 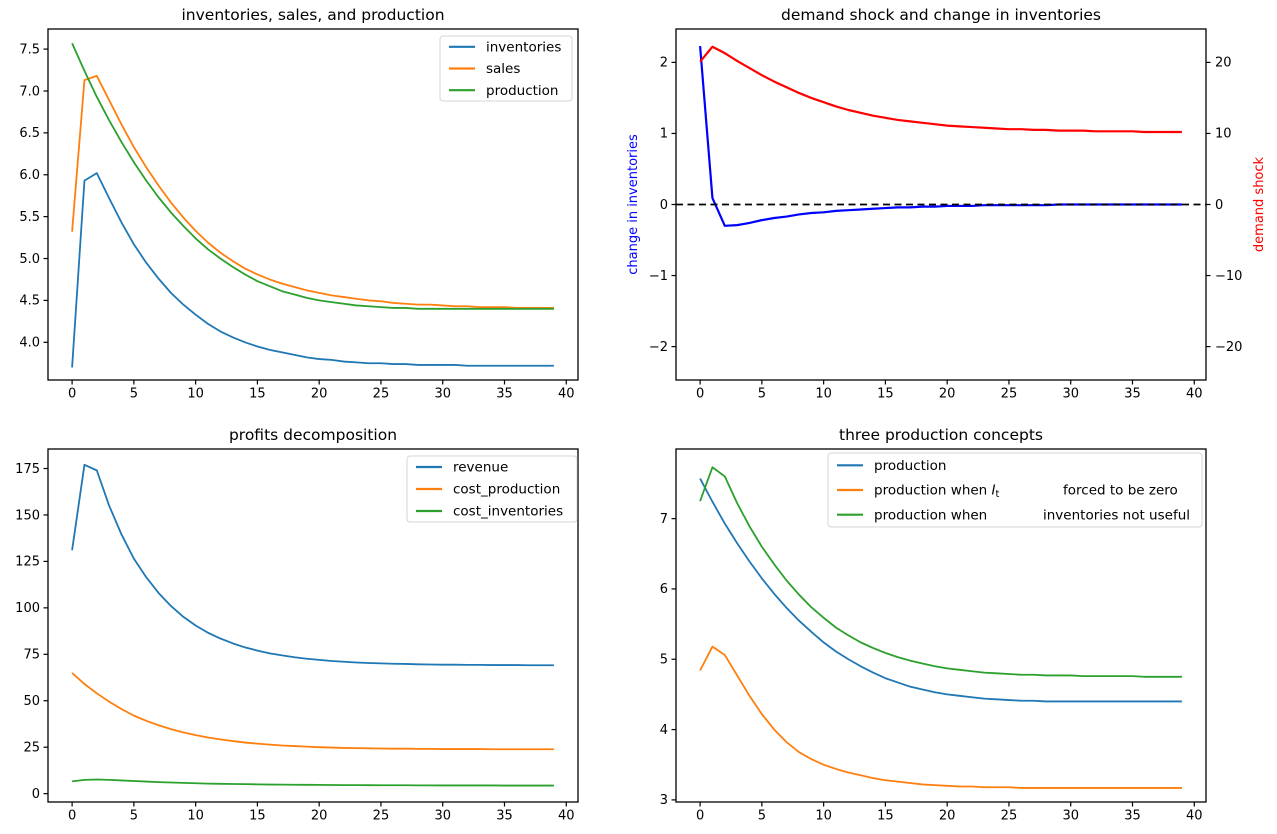 What do you see at coordinates (27, 608) in the screenshot?
I see `y-tick-label: 100` at bounding box center [27, 608].